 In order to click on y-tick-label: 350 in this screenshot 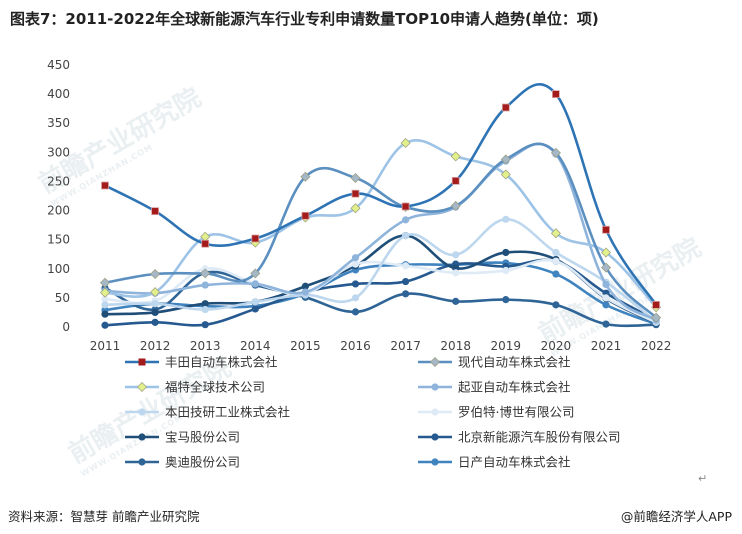, I will do `click(58, 123)`.